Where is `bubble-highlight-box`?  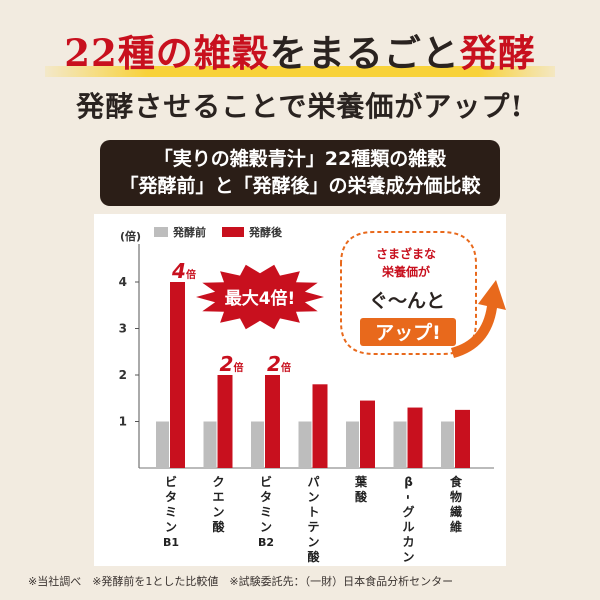
bubble-highlight-box is located at coordinates (408, 332).